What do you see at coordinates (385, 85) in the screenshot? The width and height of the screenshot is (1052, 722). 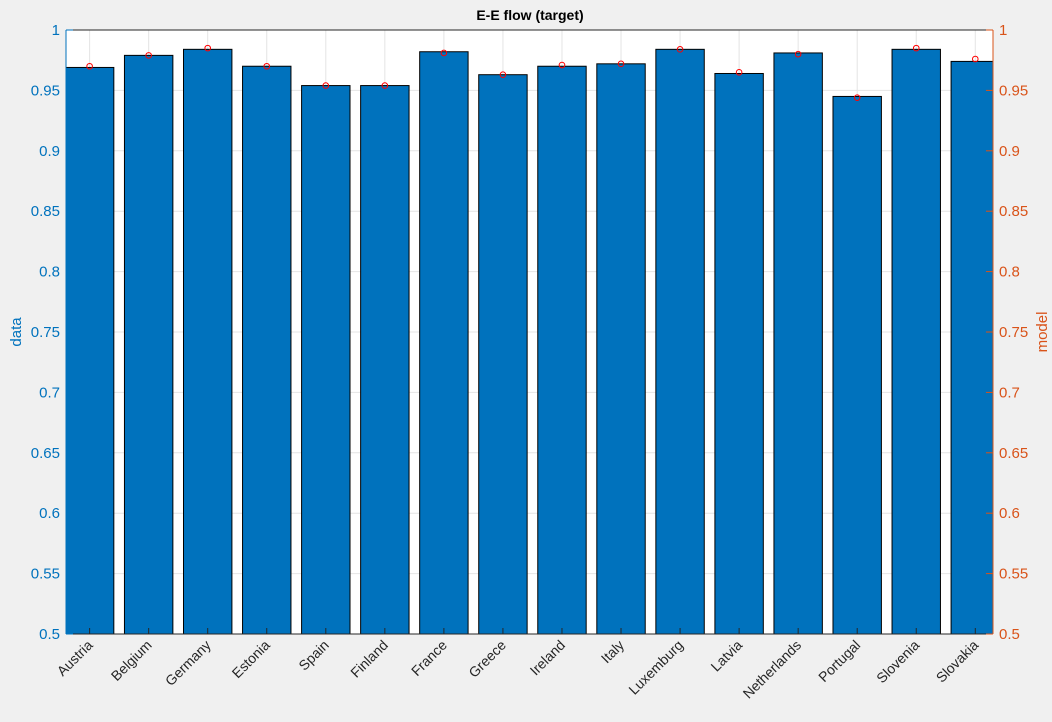 I see `model-marker-finland` at bounding box center [385, 85].